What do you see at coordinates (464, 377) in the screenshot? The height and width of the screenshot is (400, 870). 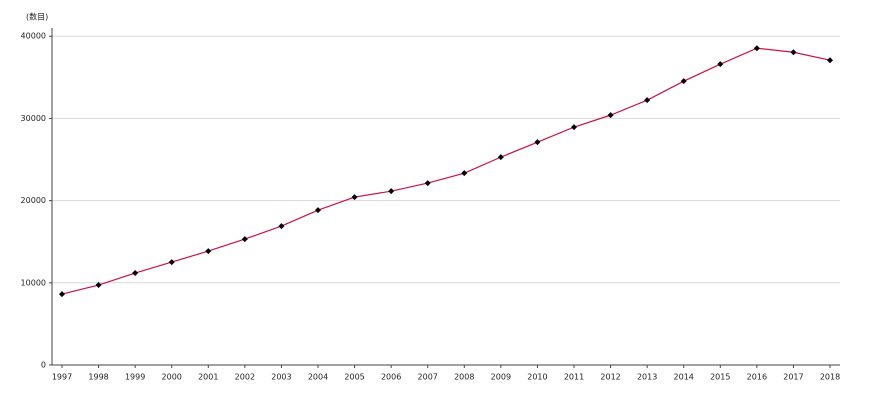 I see `x-tick-label: 2008` at bounding box center [464, 377].